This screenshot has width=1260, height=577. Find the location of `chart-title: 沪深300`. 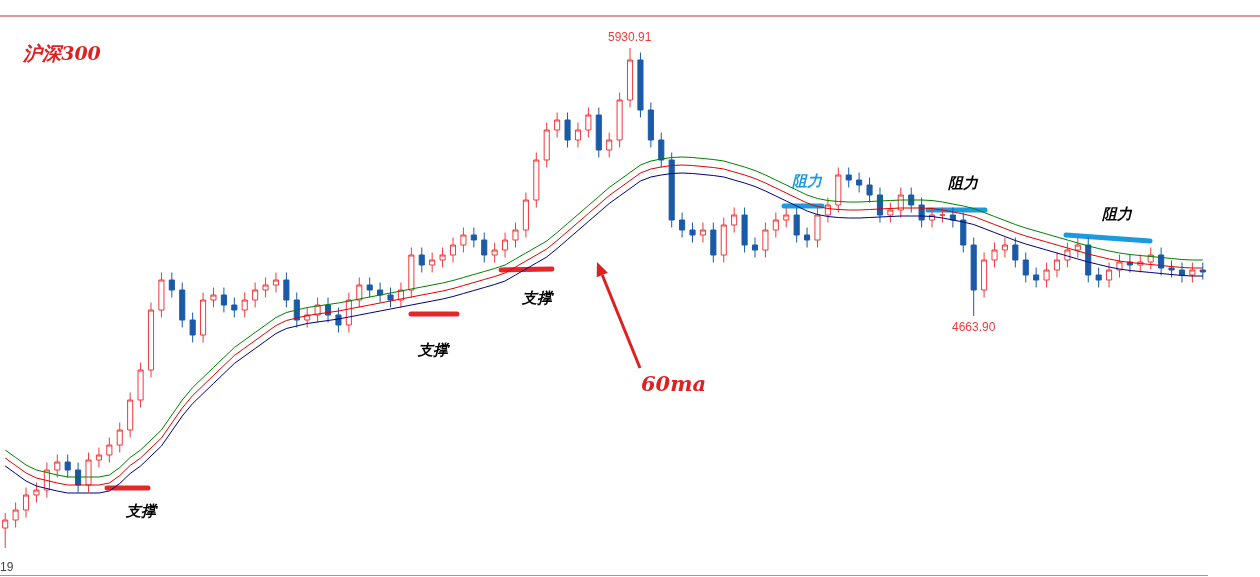

chart-title: 沪深300 is located at coordinates (61, 52).